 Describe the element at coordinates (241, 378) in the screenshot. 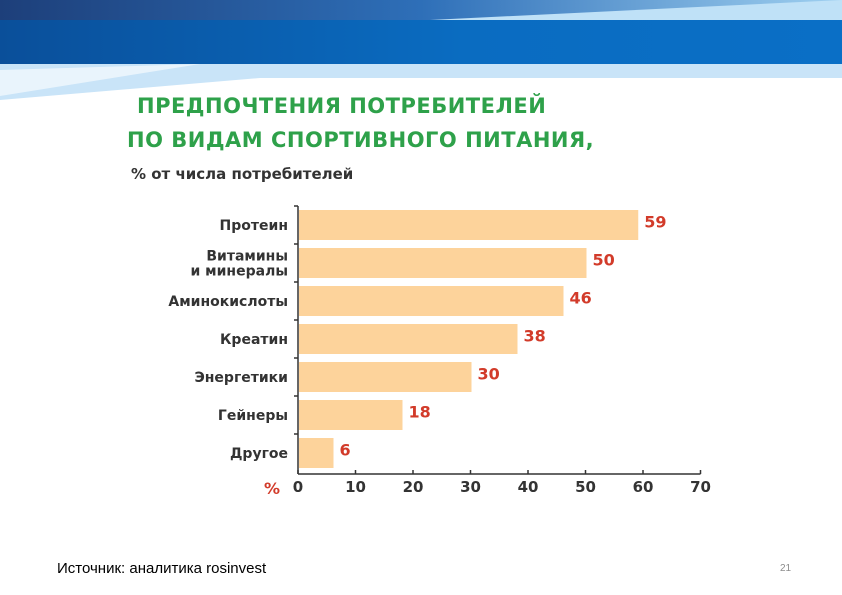

I see `category-label-4: Энергетики` at that location.